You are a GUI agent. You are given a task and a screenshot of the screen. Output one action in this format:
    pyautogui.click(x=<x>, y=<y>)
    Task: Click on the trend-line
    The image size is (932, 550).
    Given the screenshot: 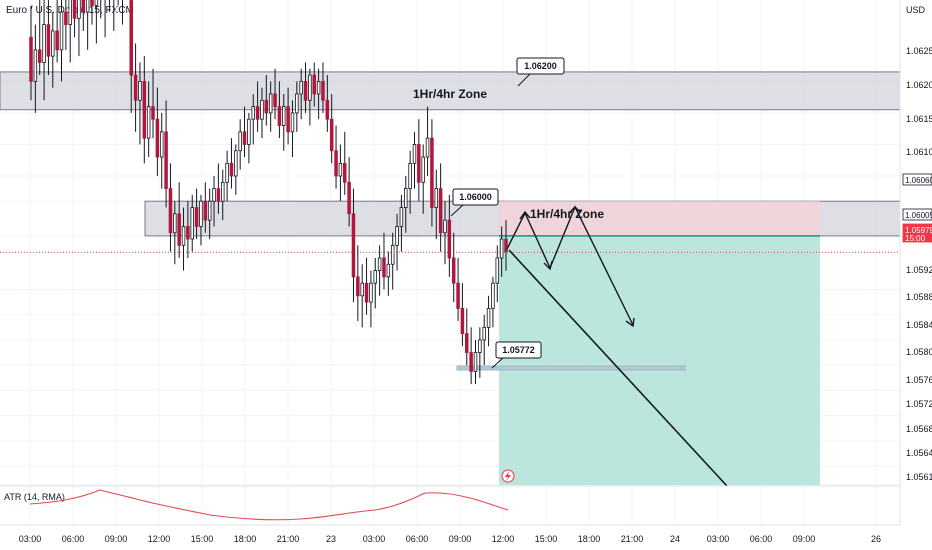 What is the action you would take?
    pyautogui.click(x=618, y=368)
    